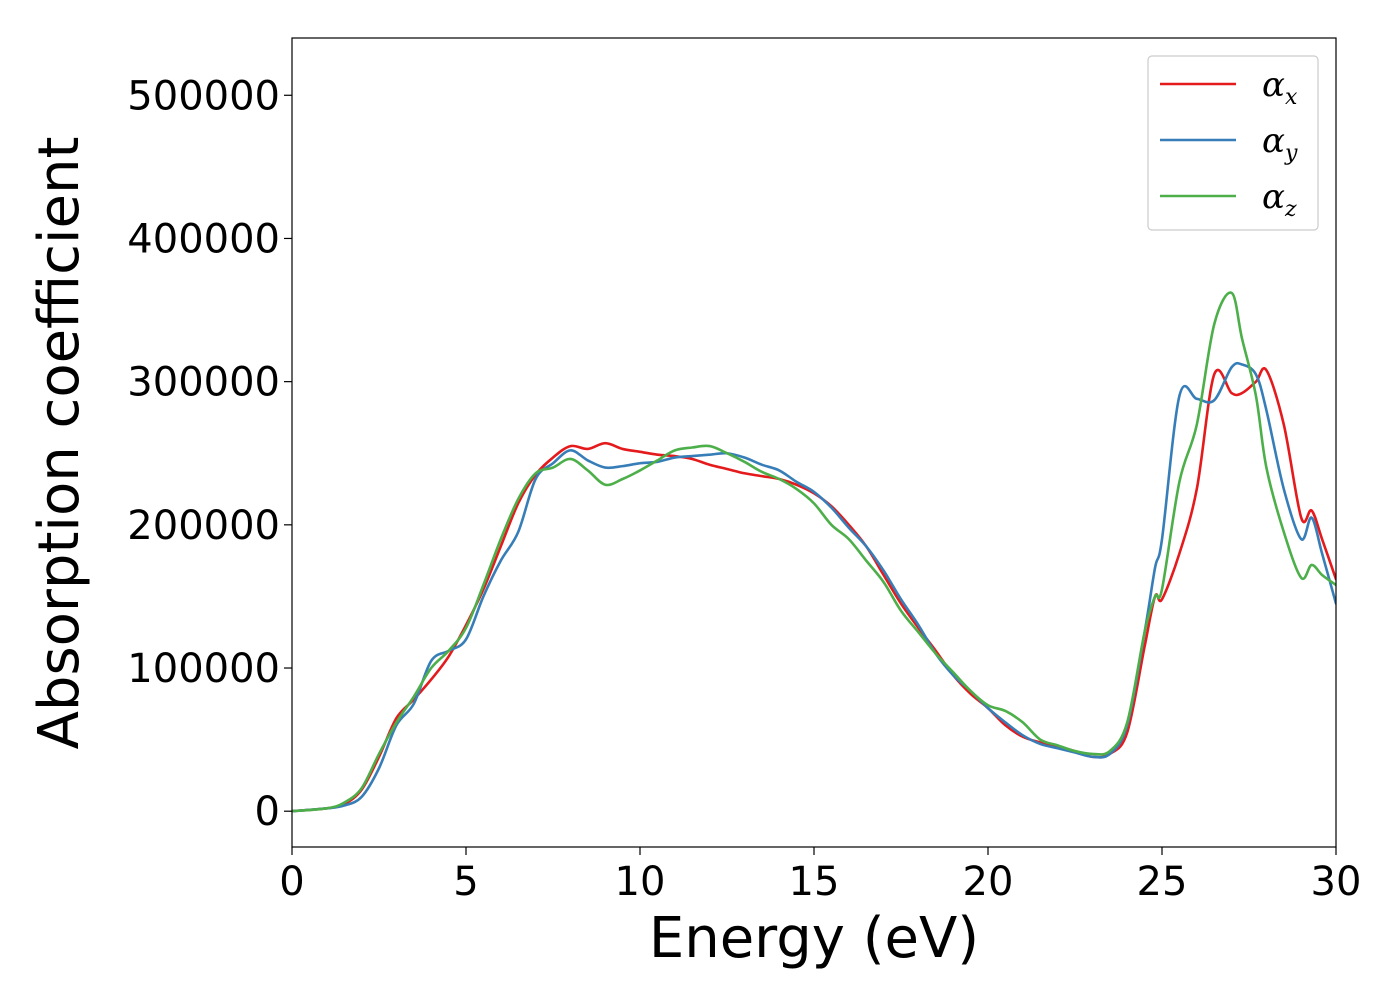  Describe the element at coordinates (1279, 199) in the screenshot. I see `legend-label-z: αz` at that location.